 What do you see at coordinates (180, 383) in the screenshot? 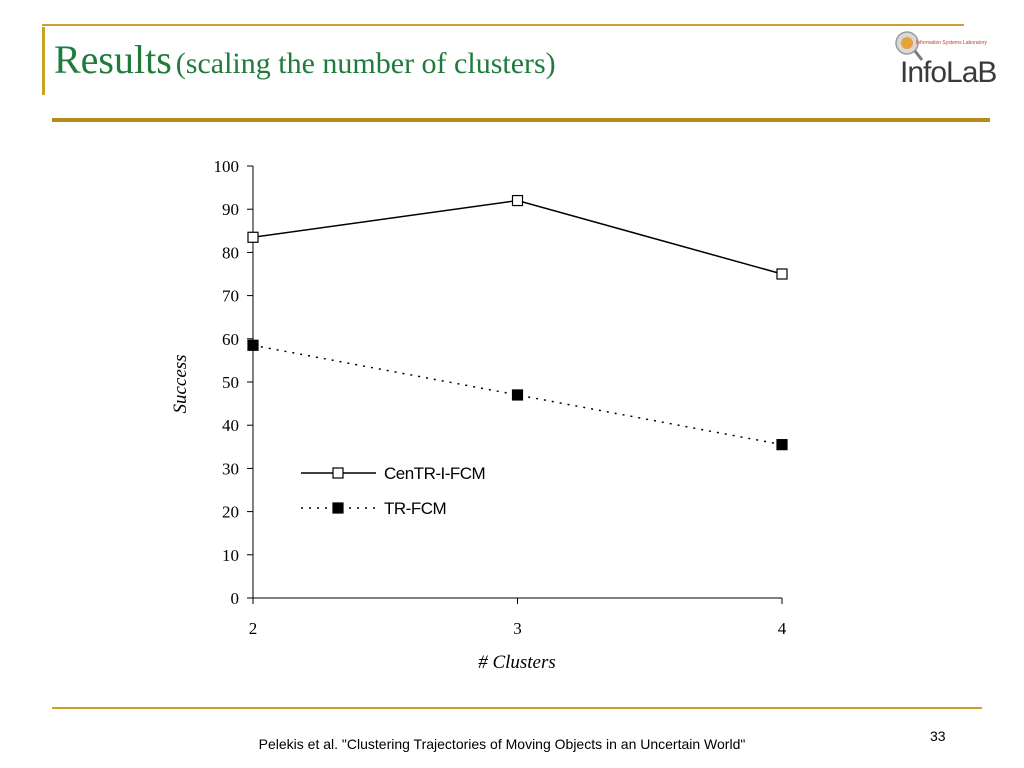
I see `y-axis-label: Success` at bounding box center [180, 383].